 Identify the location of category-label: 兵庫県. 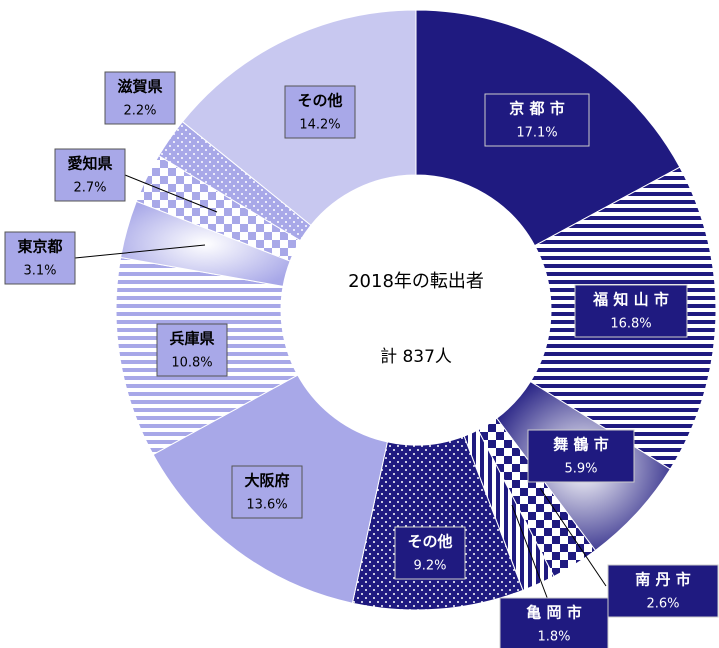
(191, 339).